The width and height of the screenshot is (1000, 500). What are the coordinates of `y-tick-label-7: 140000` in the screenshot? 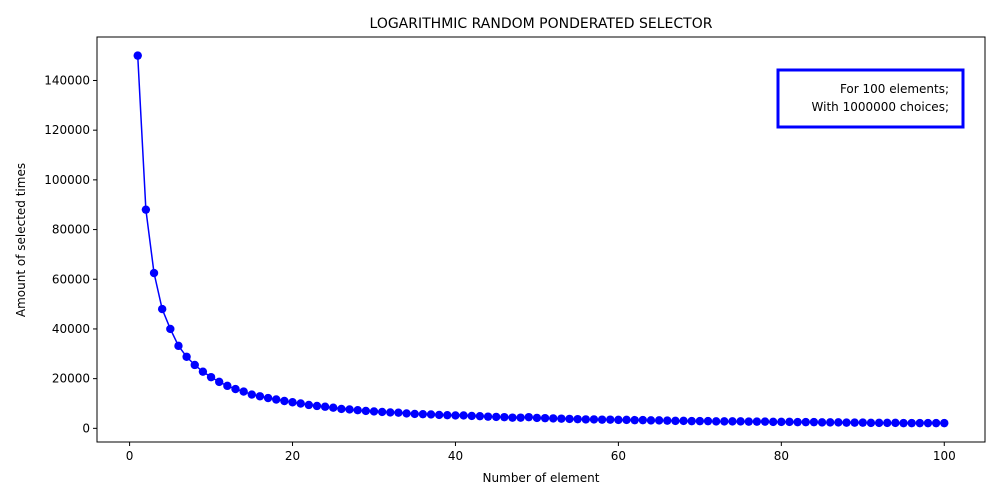 It's located at (67, 80).